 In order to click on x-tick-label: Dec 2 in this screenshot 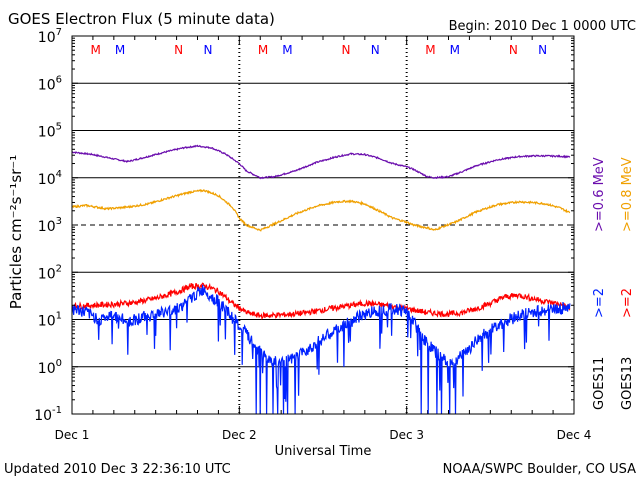, I will do `click(239, 435)`.